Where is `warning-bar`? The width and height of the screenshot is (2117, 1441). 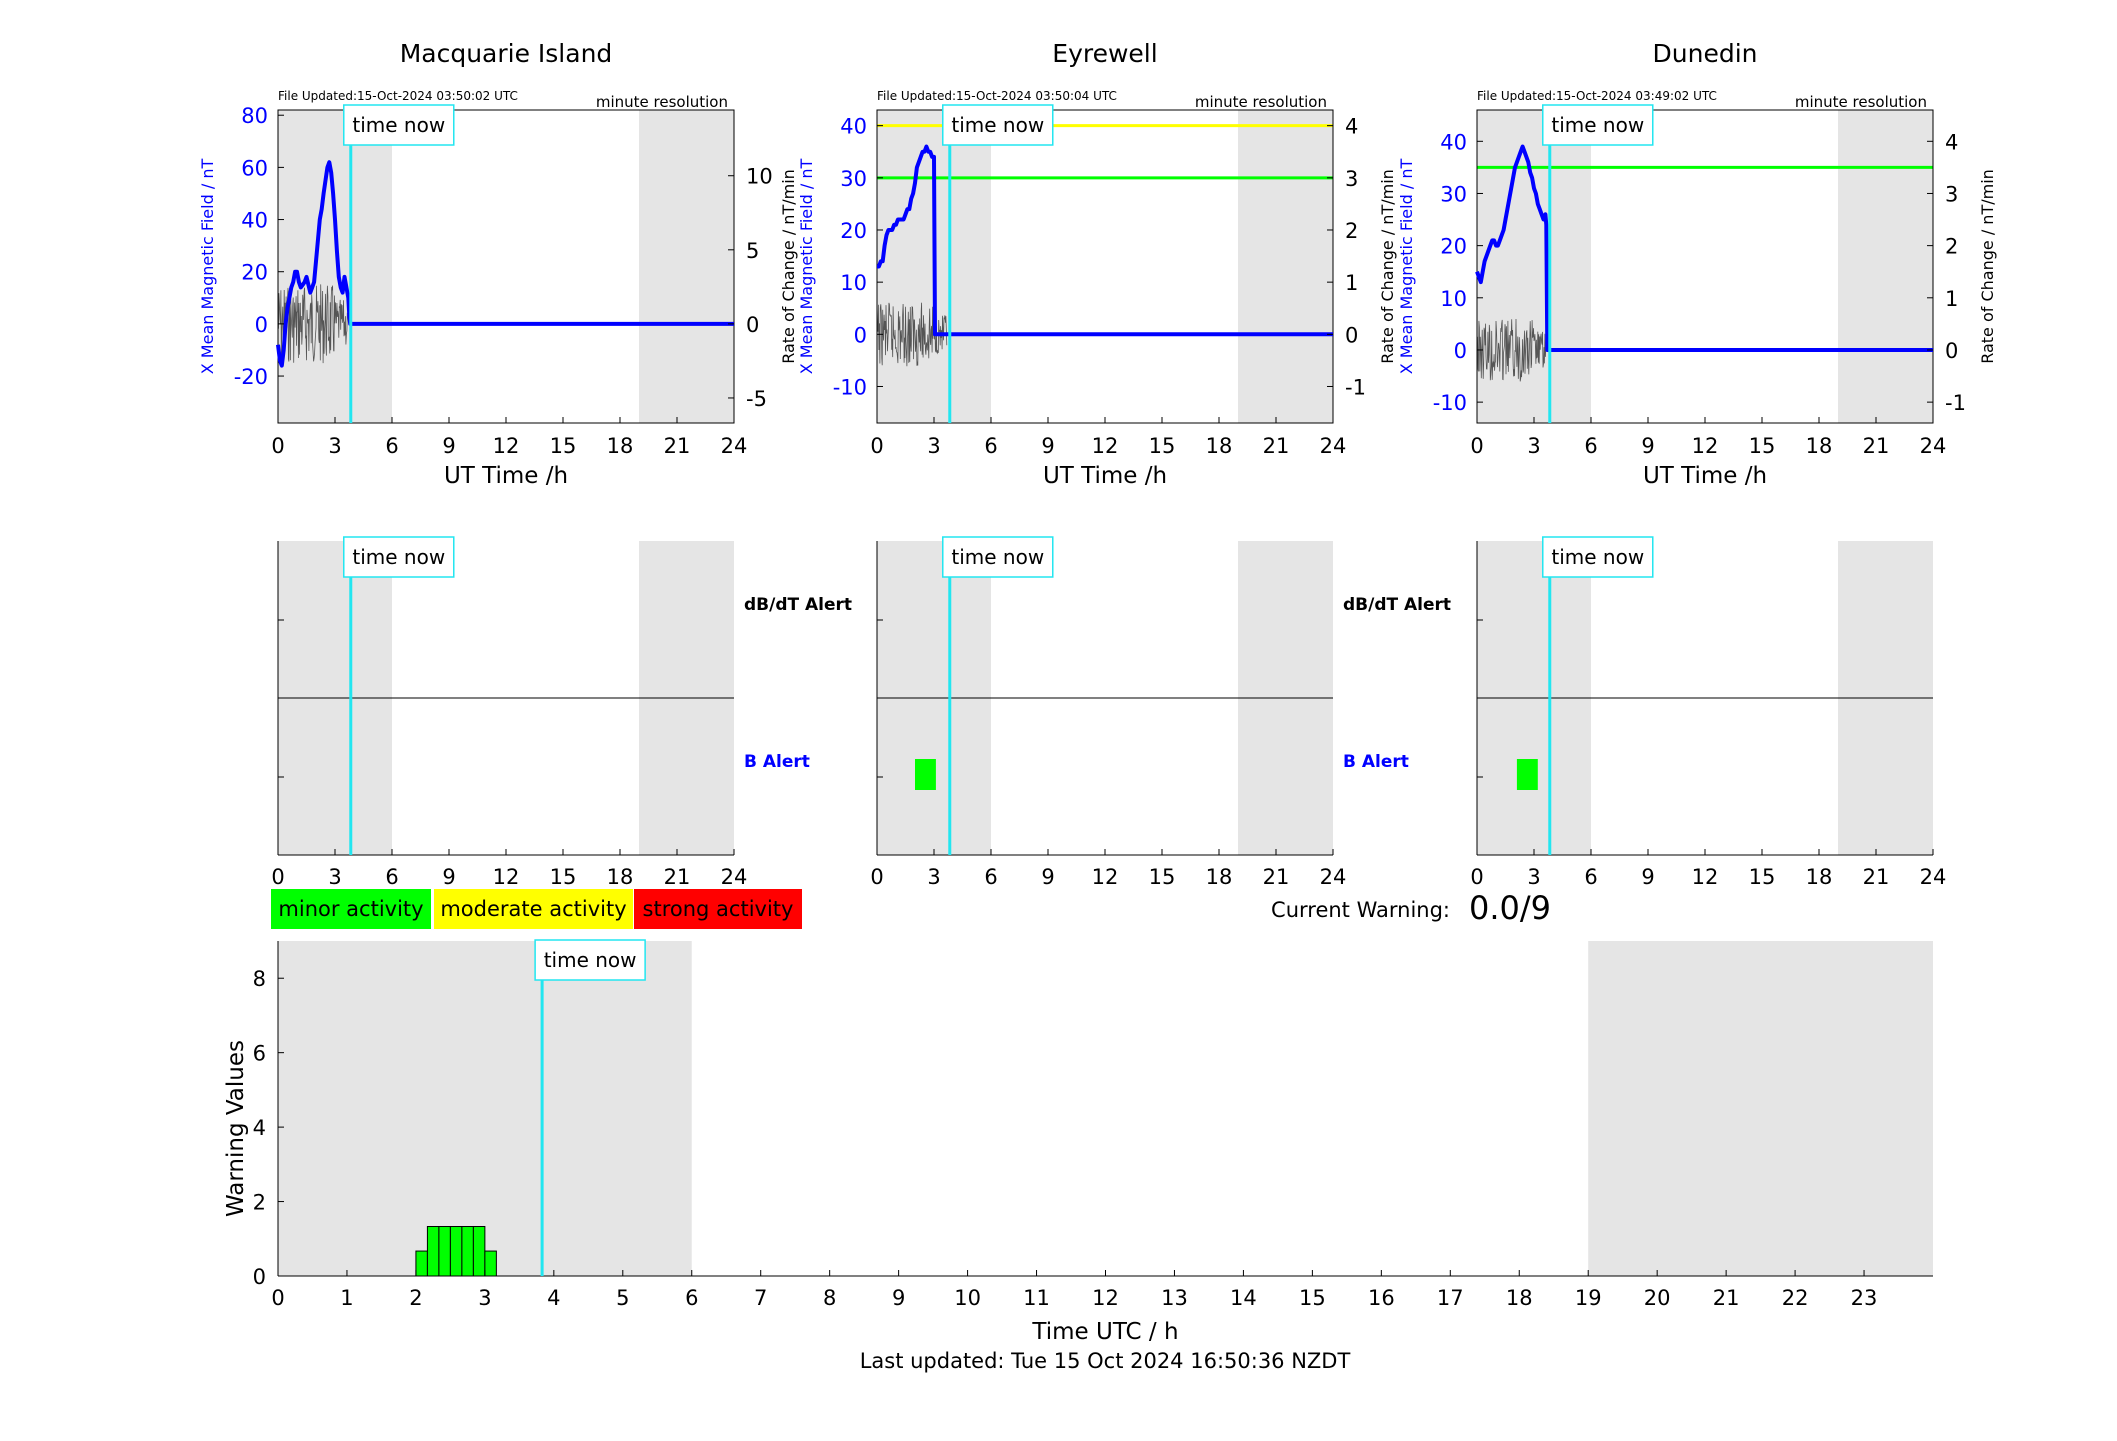
warning-bar is located at coordinates (421, 1263).